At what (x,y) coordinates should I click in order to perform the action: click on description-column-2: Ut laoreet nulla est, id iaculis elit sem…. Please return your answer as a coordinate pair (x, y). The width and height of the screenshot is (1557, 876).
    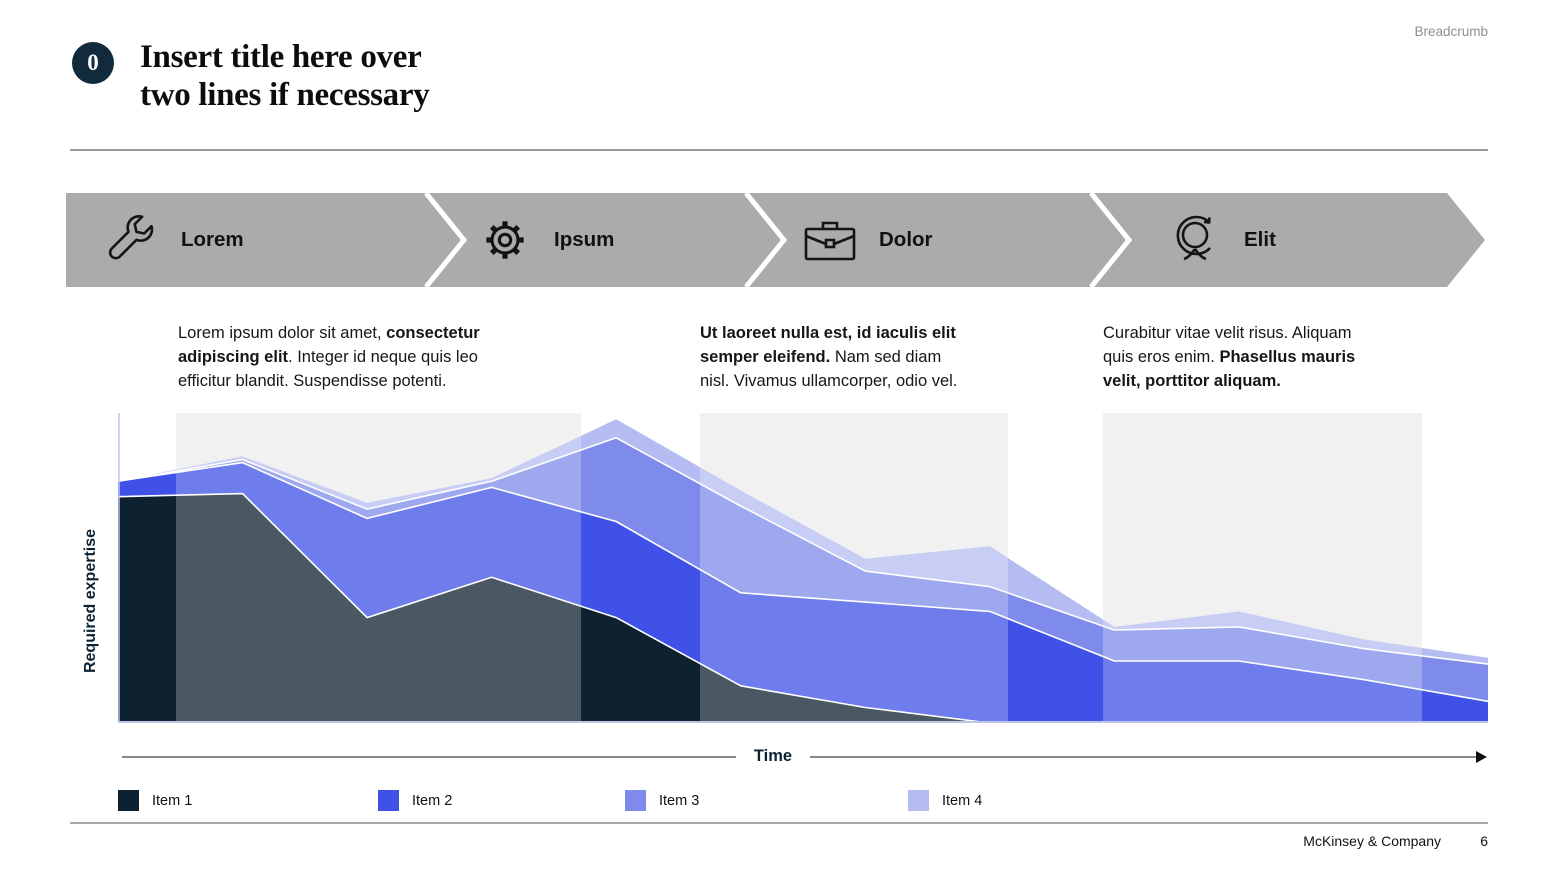
    Looking at the image, I should click on (829, 357).